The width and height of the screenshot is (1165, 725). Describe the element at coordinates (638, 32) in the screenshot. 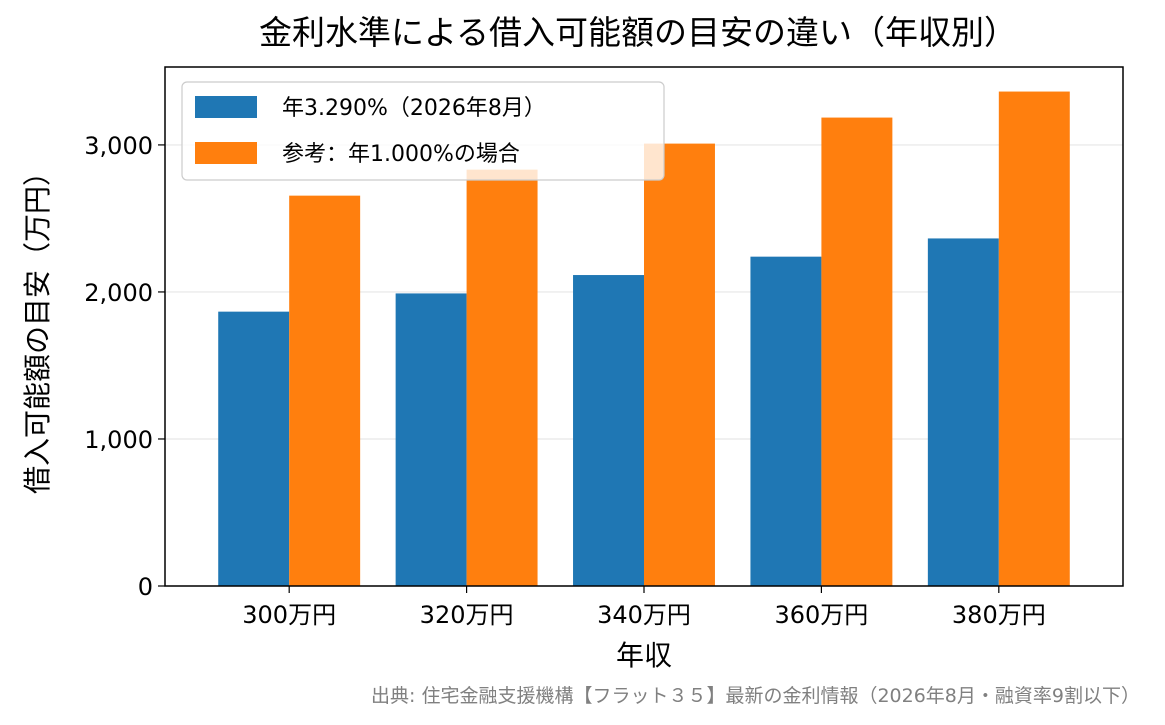

I see `chart-title: 金利水準による借入可能額の目安の違い（年収別）` at that location.